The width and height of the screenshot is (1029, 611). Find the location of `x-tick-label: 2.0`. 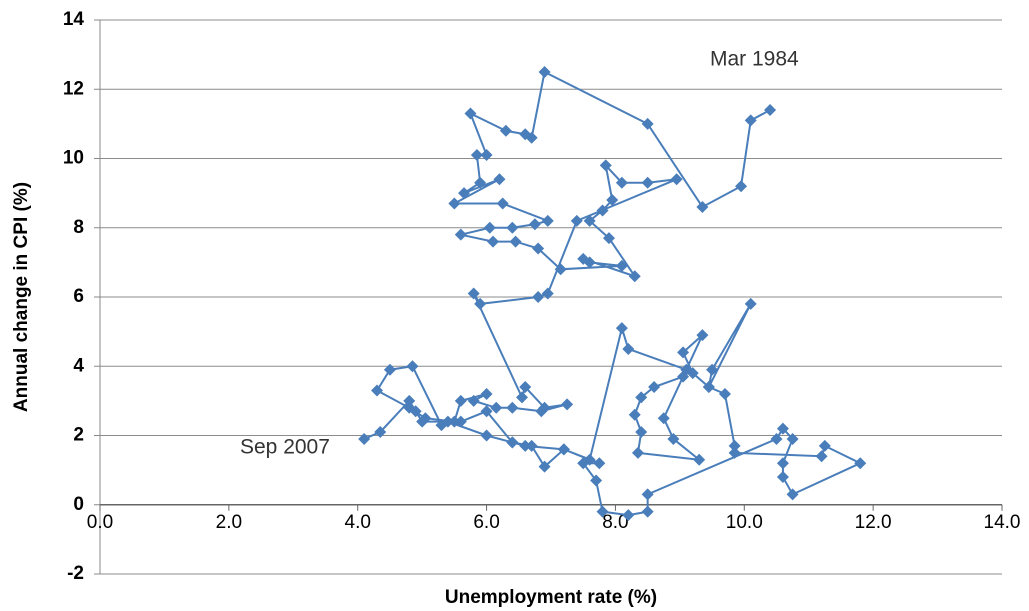

x-tick-label: 2.0 is located at coordinates (229, 522).